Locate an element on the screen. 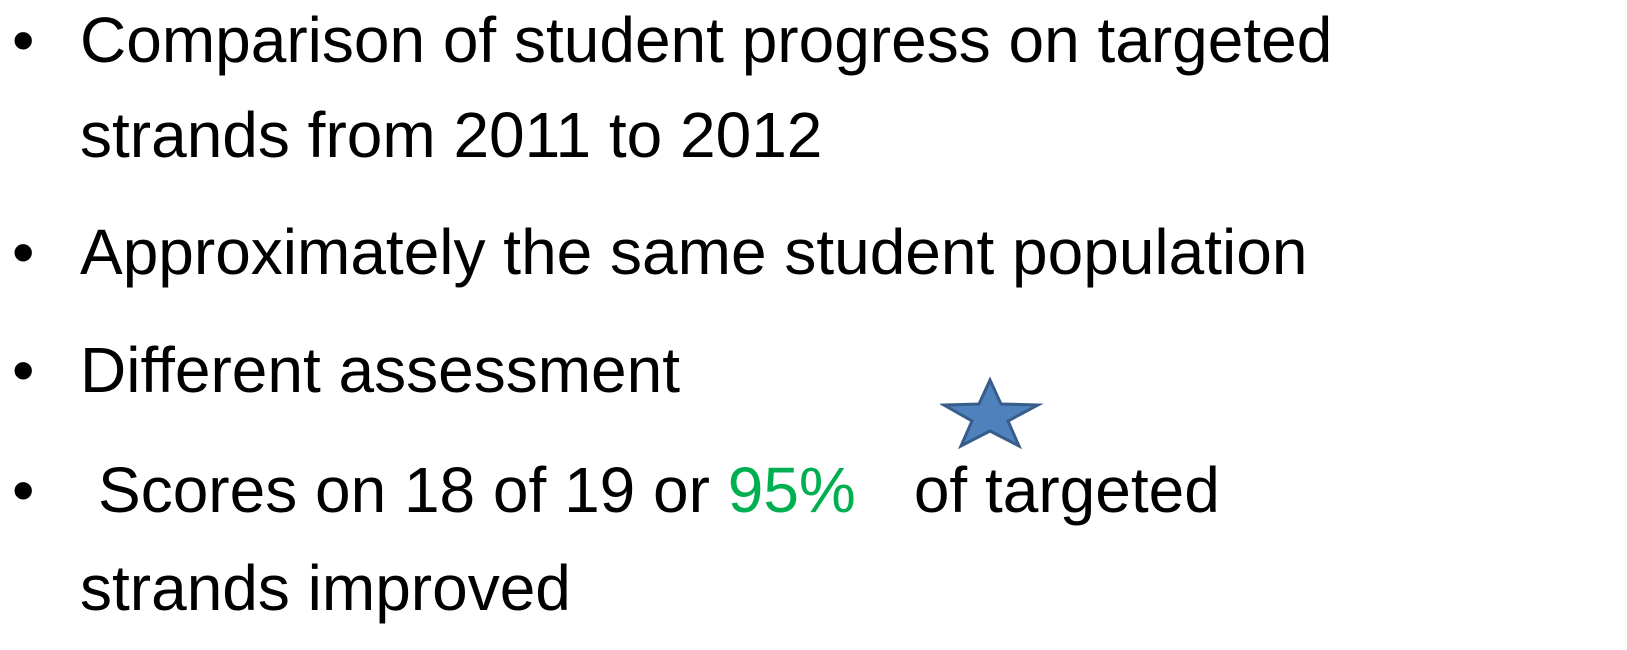 The image size is (1627, 650). text-part: of targeted is located at coordinates (1066, 490).